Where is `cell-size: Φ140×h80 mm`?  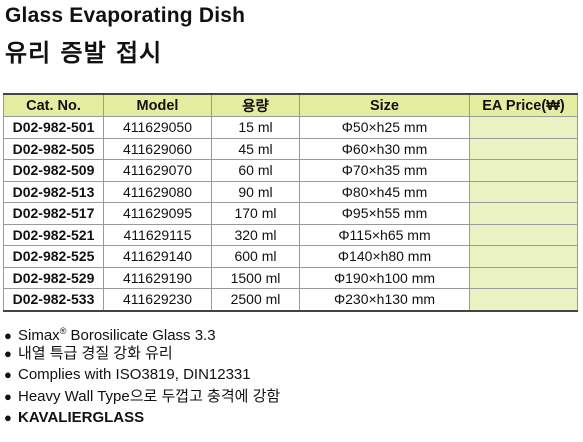 cell-size: Φ140×h80 mm is located at coordinates (384, 256).